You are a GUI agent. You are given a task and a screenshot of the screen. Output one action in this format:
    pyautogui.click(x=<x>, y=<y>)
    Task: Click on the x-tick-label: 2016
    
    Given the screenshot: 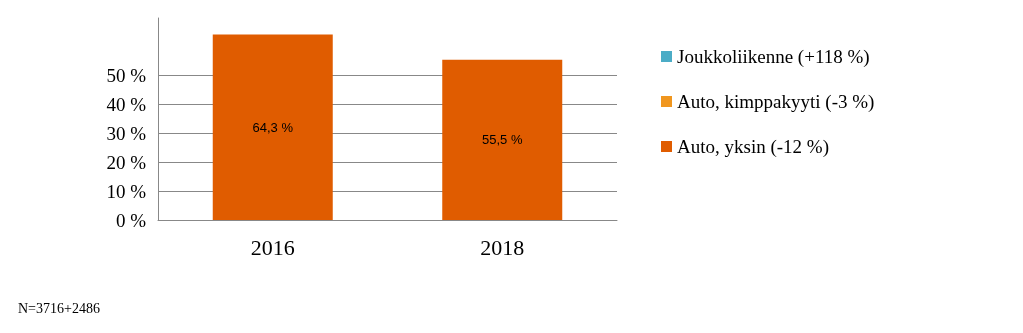 What is the action you would take?
    pyautogui.click(x=272, y=247)
    